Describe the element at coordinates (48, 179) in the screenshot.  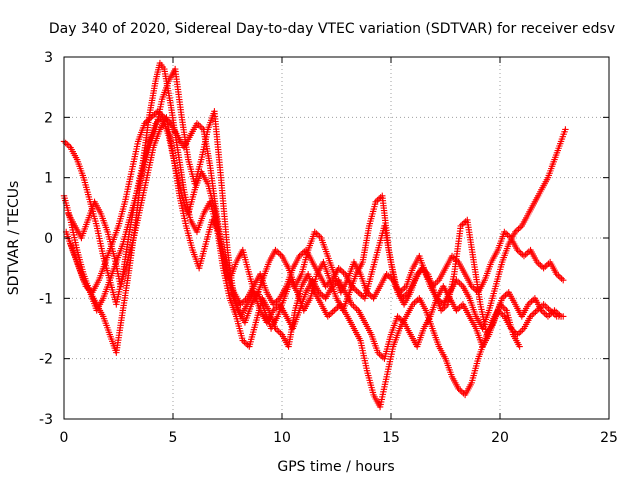
I see `y-tick-label: 1` at that location.